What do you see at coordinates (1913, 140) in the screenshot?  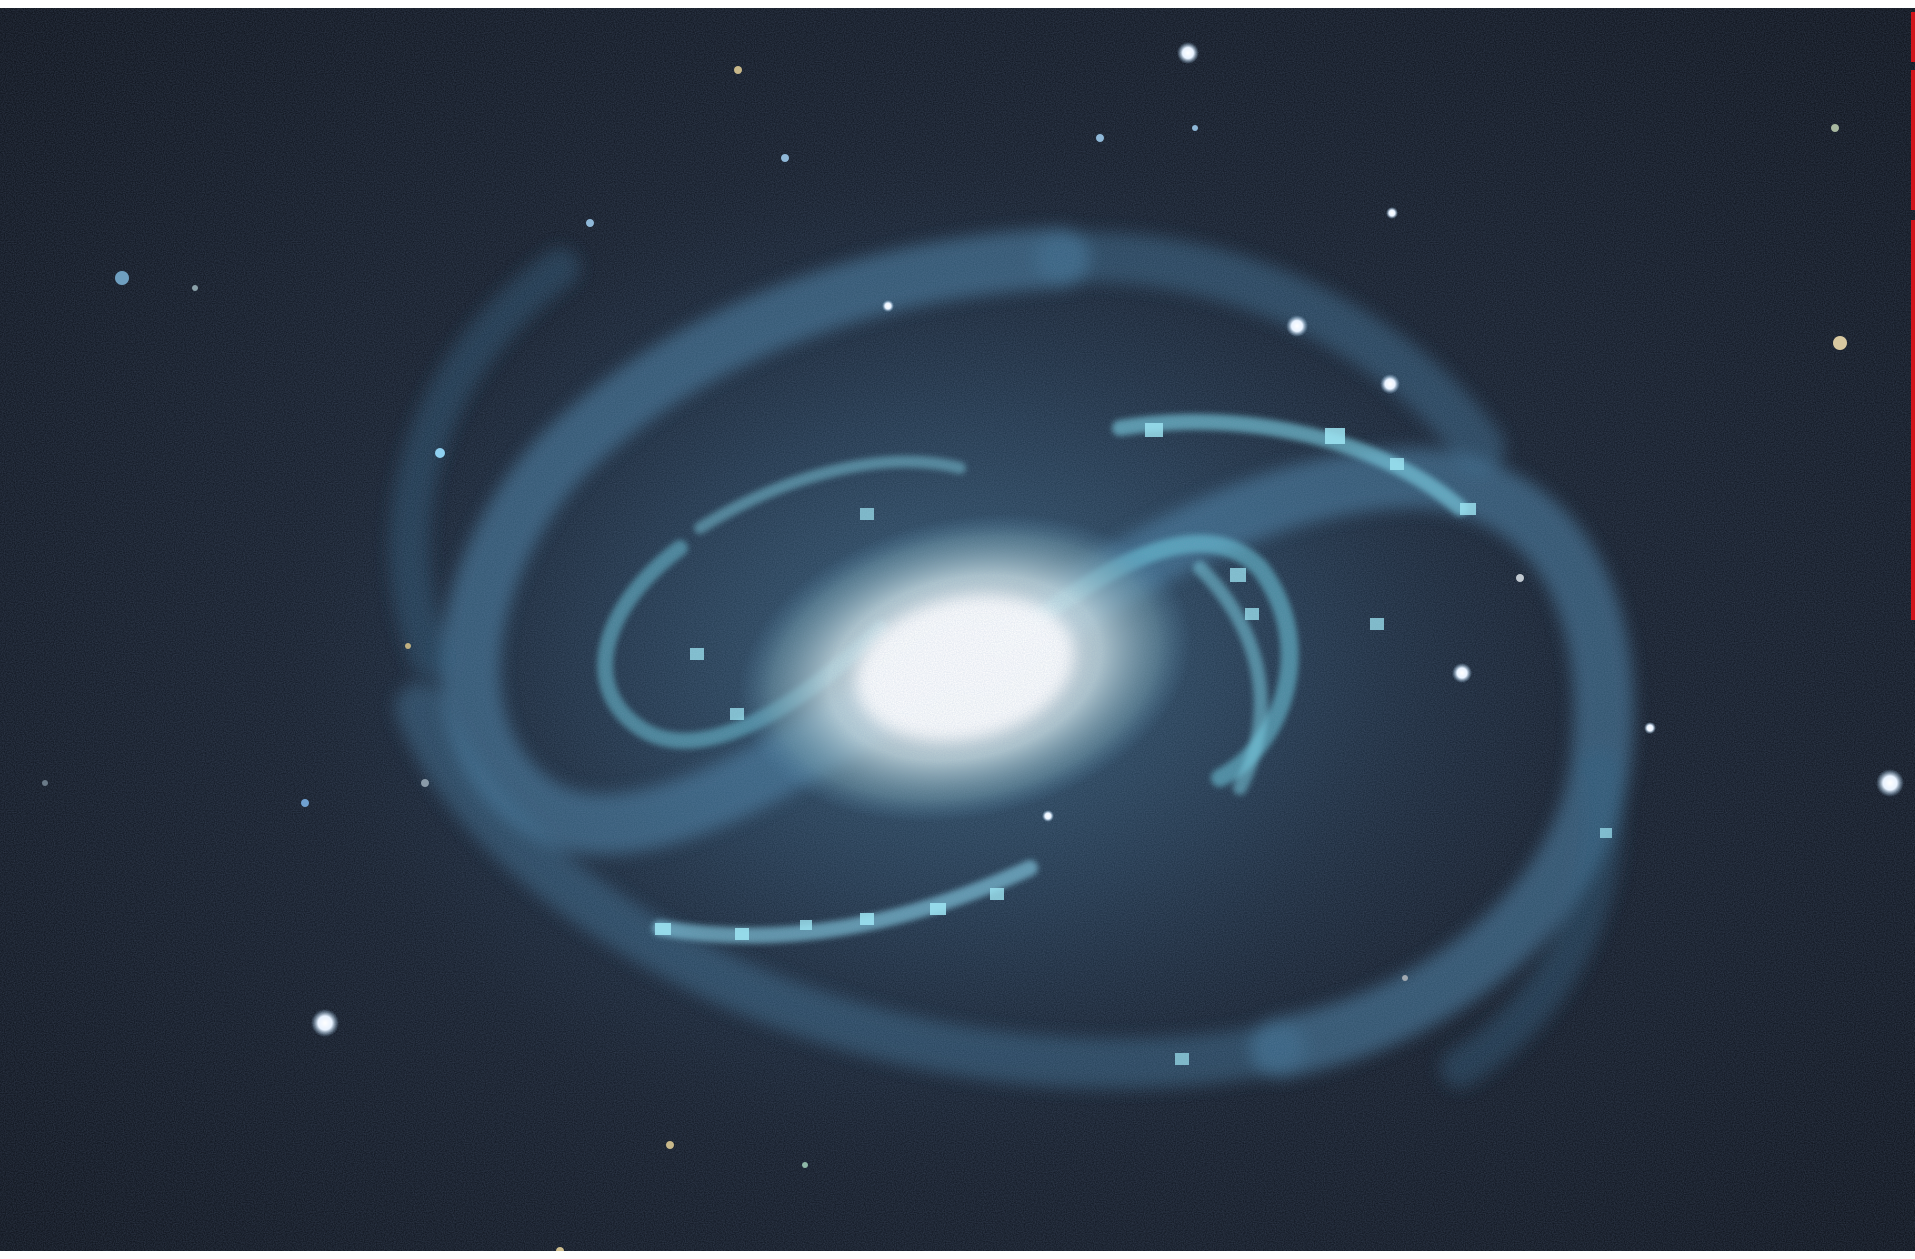 I see `red-edge-marker-middle` at bounding box center [1913, 140].